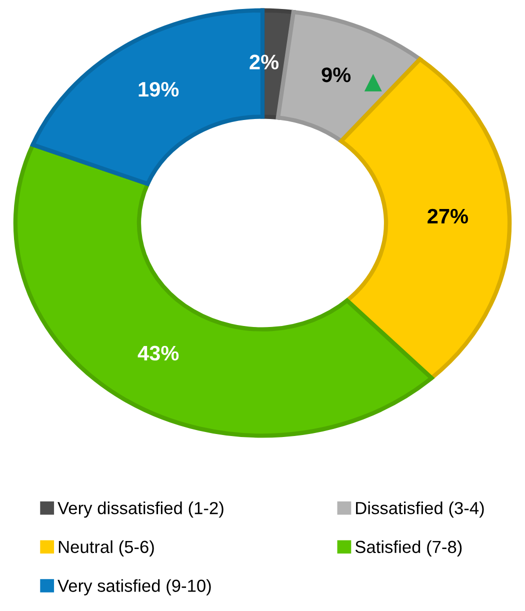 The width and height of the screenshot is (525, 611). Describe the element at coordinates (408, 548) in the screenshot. I see `legend-label: Satisfied (7-8)` at that location.